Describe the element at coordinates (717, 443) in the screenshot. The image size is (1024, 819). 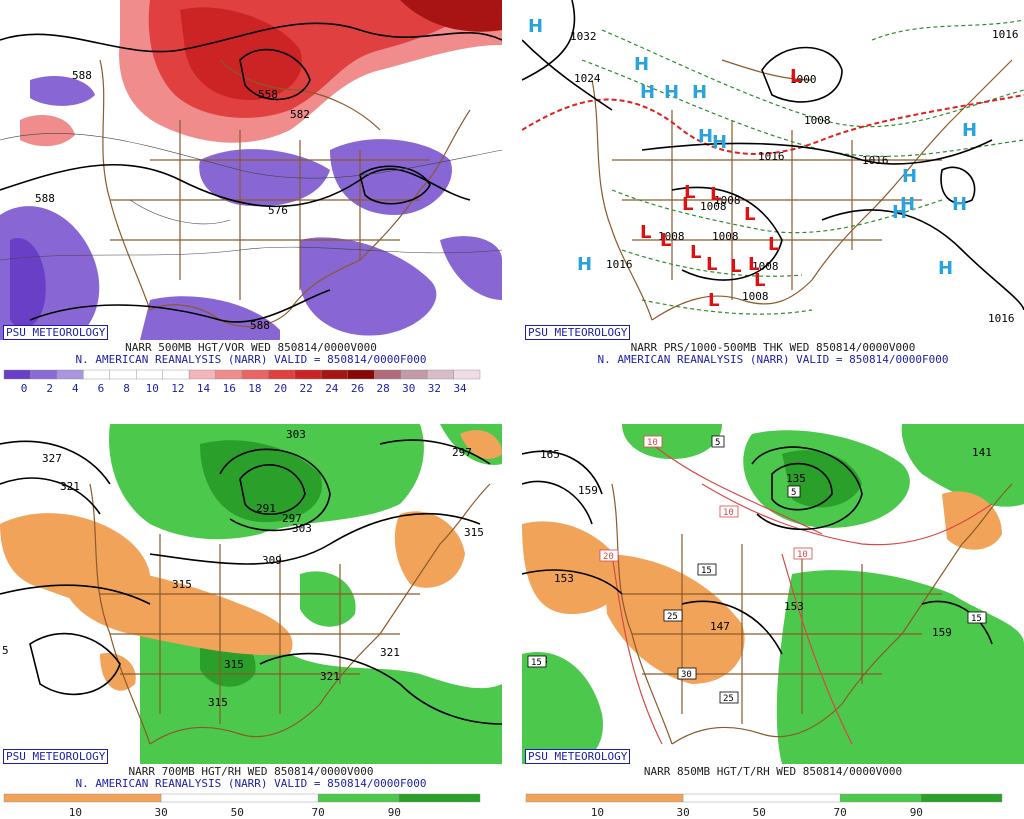
I see `boxed-contour-label: 5` at that location.